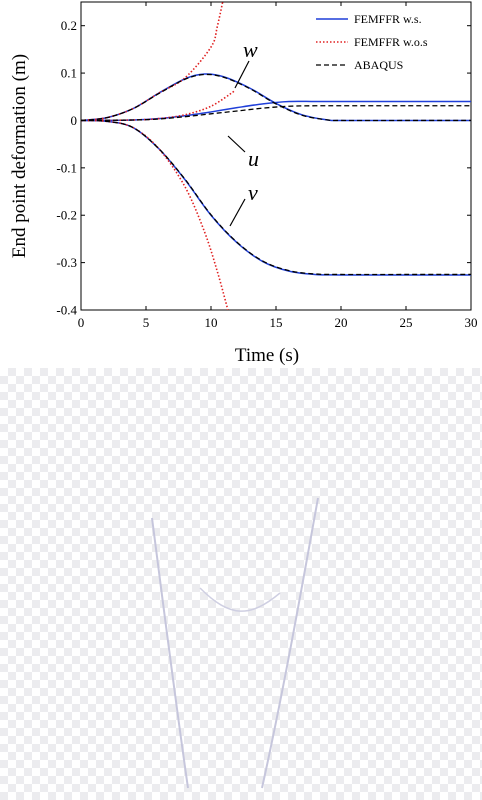  Describe the element at coordinates (19, 156) in the screenshot. I see `y-axis-title: End point deformation (m)` at that location.